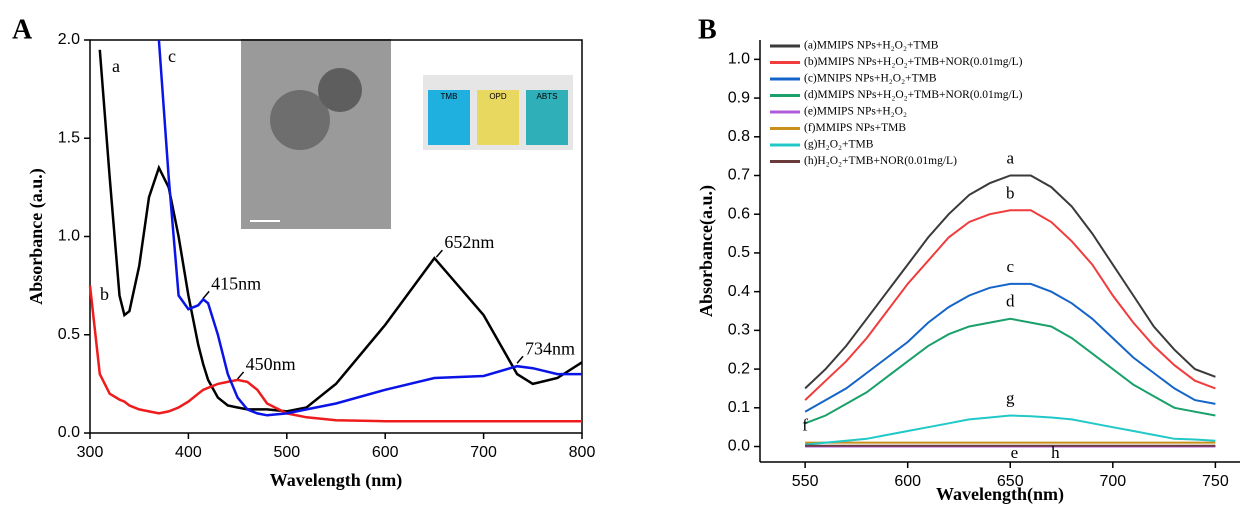 This screenshot has height=511, width=1247. Describe the element at coordinates (739, 368) in the screenshot. I see `y-tick-label: 0.2` at that location.